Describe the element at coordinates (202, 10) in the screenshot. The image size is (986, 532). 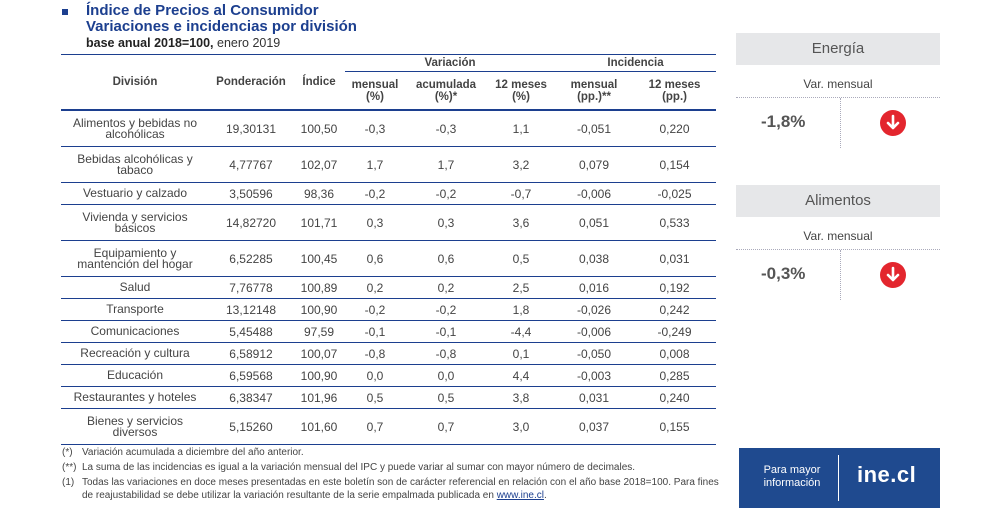
I see `page-title: Índice de Precios al Consumidor` at that location.